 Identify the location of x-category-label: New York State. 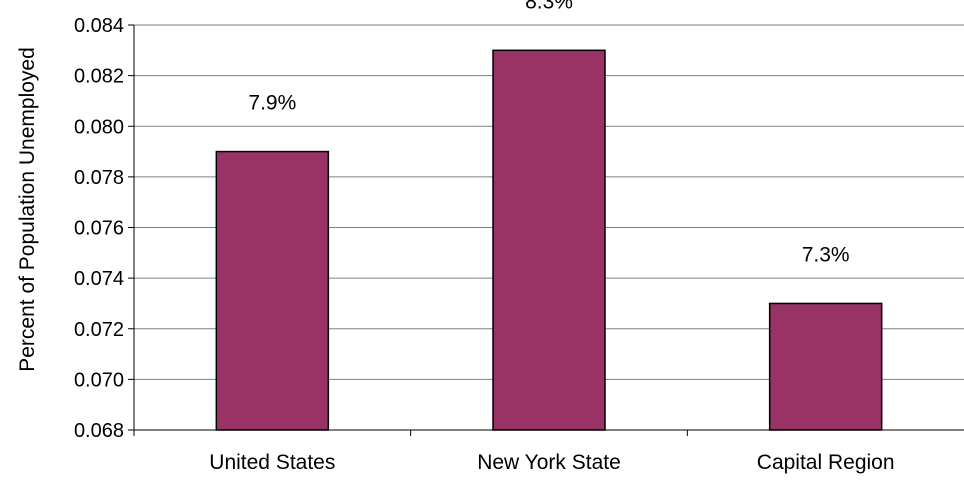
(549, 462).